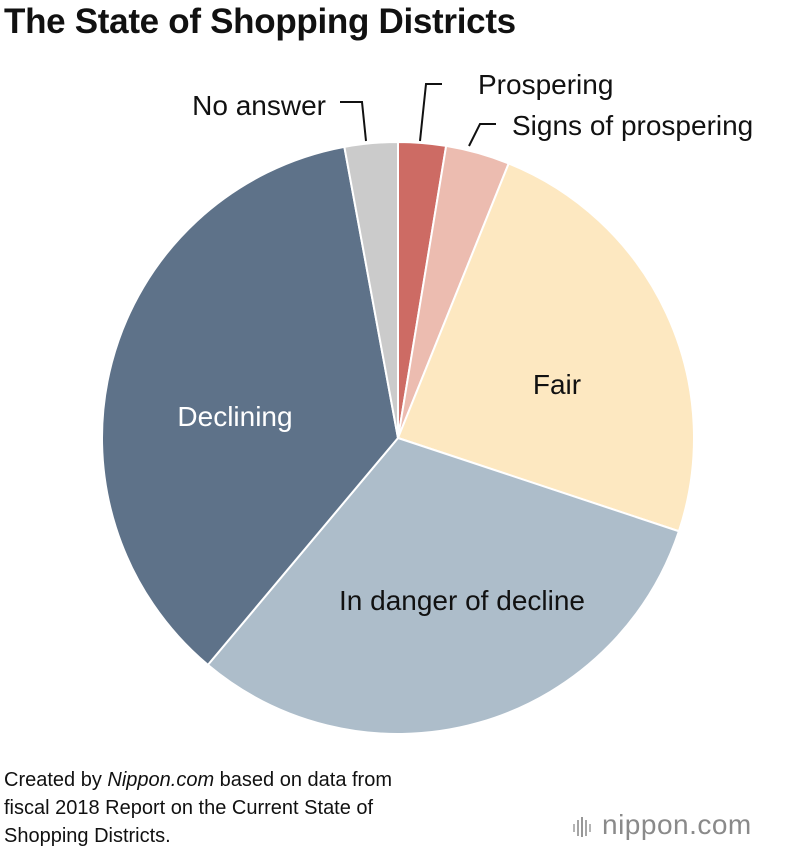 The width and height of the screenshot is (800, 856). Describe the element at coordinates (353, 121) in the screenshot. I see `leader-line-no-answer` at that location.